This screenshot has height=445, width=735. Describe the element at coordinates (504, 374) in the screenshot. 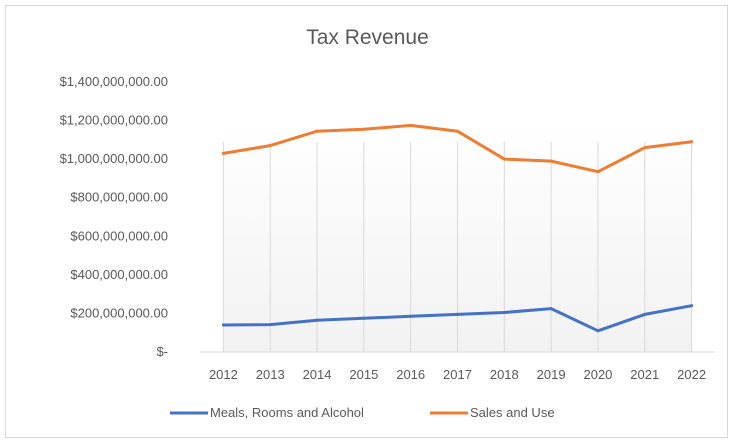

I see `x-tick-label: 2018` at that location.